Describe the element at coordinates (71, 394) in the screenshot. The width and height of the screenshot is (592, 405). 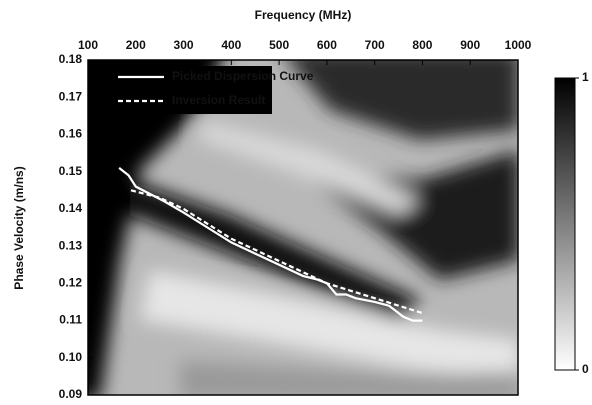
I see `y-tick-label: 0.09` at that location.